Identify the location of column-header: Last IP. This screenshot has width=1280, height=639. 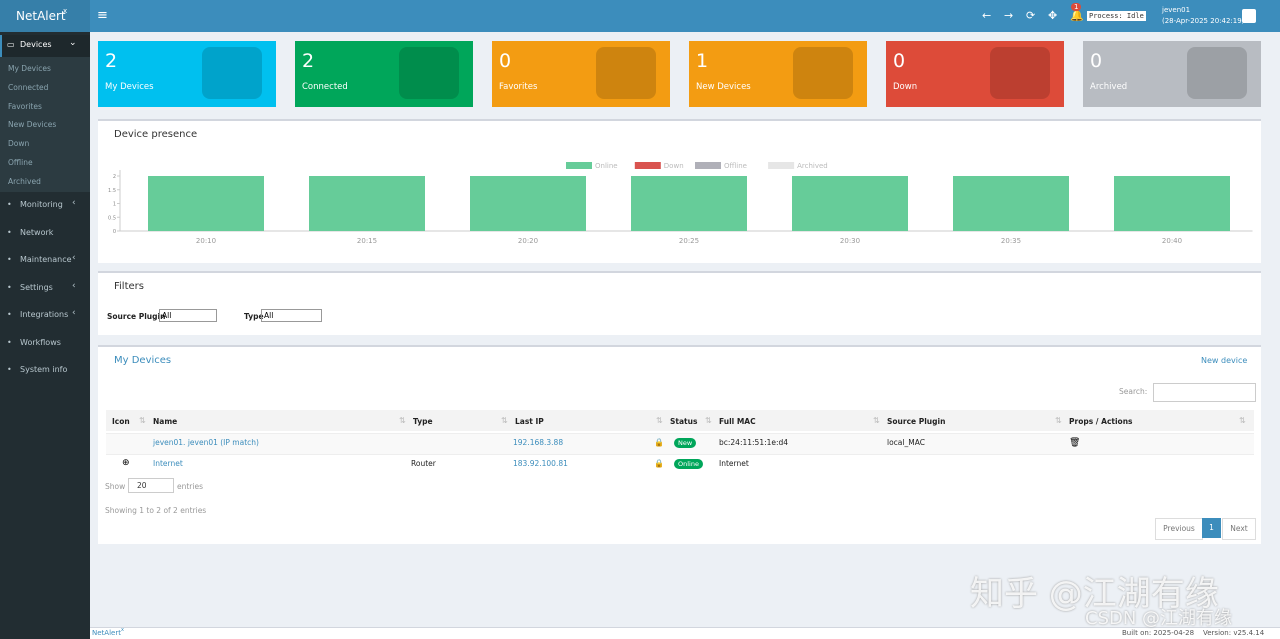
(529, 421).